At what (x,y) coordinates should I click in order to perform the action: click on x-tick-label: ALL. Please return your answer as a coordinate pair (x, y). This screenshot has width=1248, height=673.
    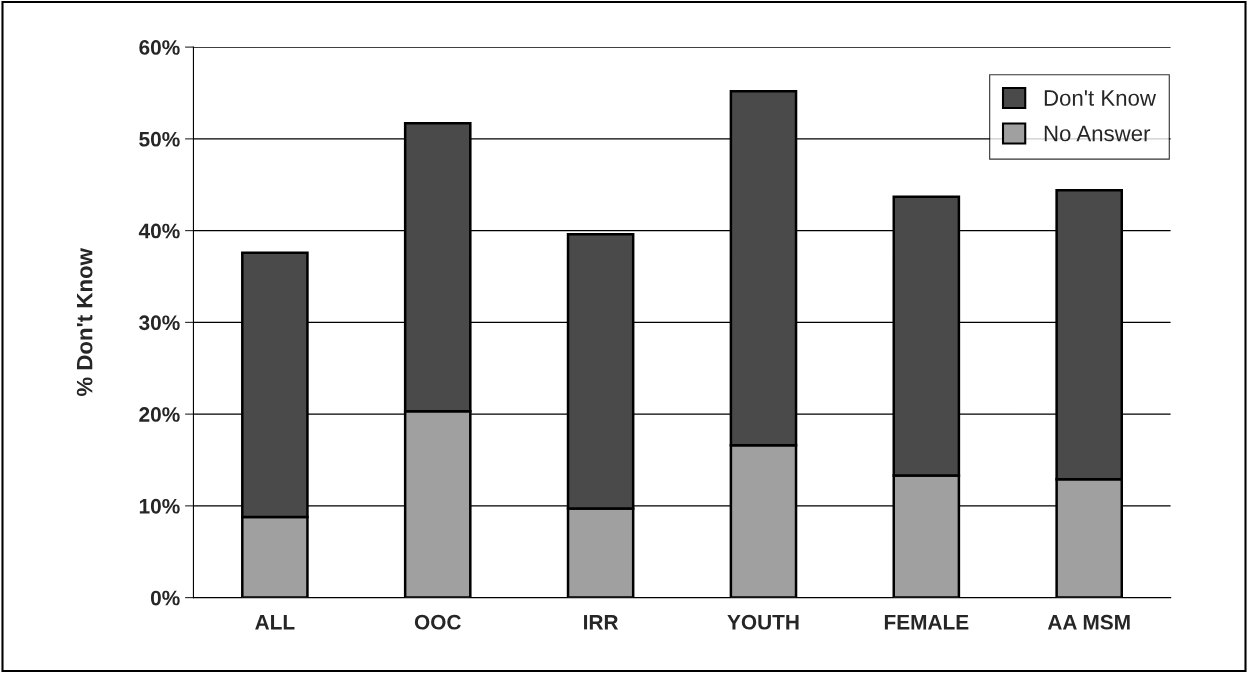
    Looking at the image, I should click on (275, 622).